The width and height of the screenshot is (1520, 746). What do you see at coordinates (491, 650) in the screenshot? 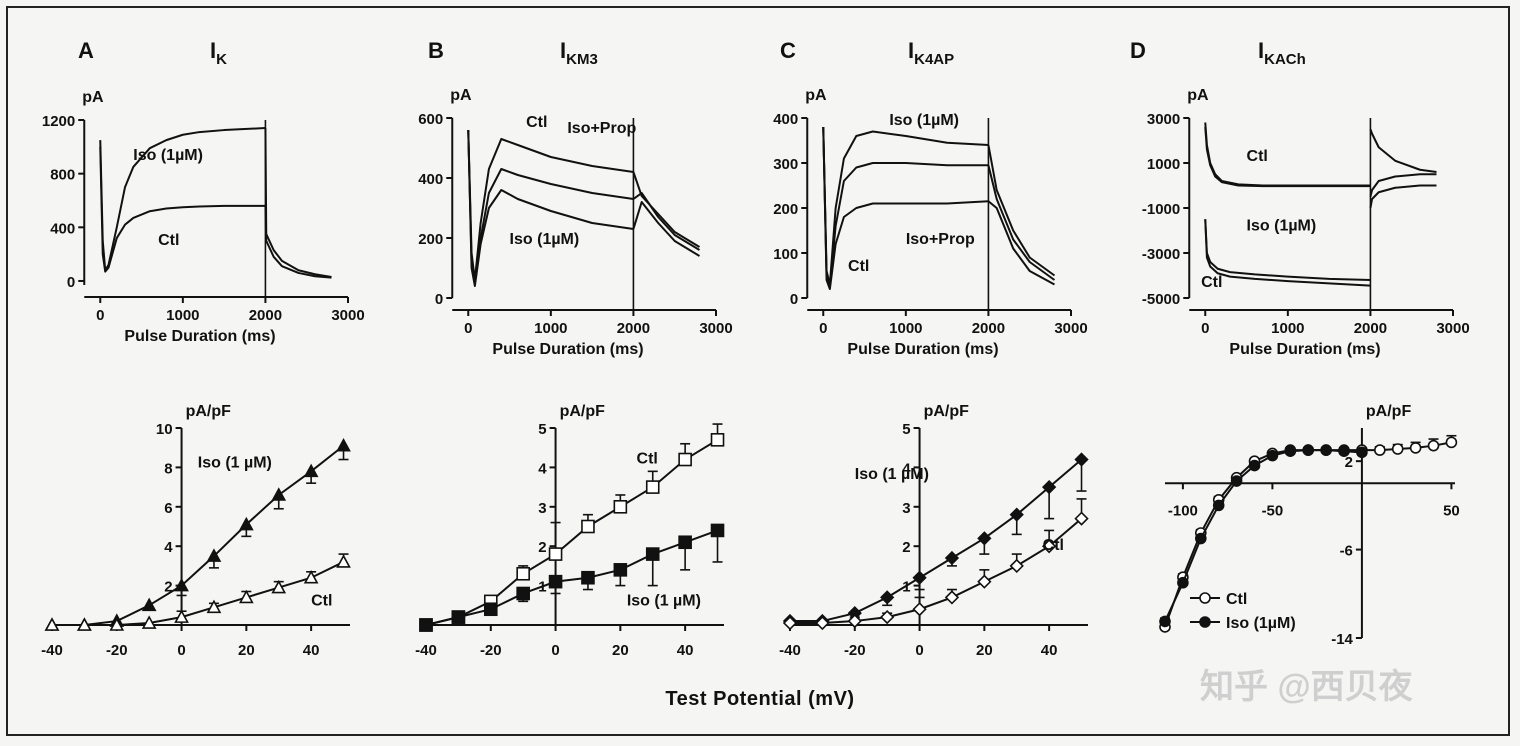
I see `x-tick-label: -20` at bounding box center [491, 650].